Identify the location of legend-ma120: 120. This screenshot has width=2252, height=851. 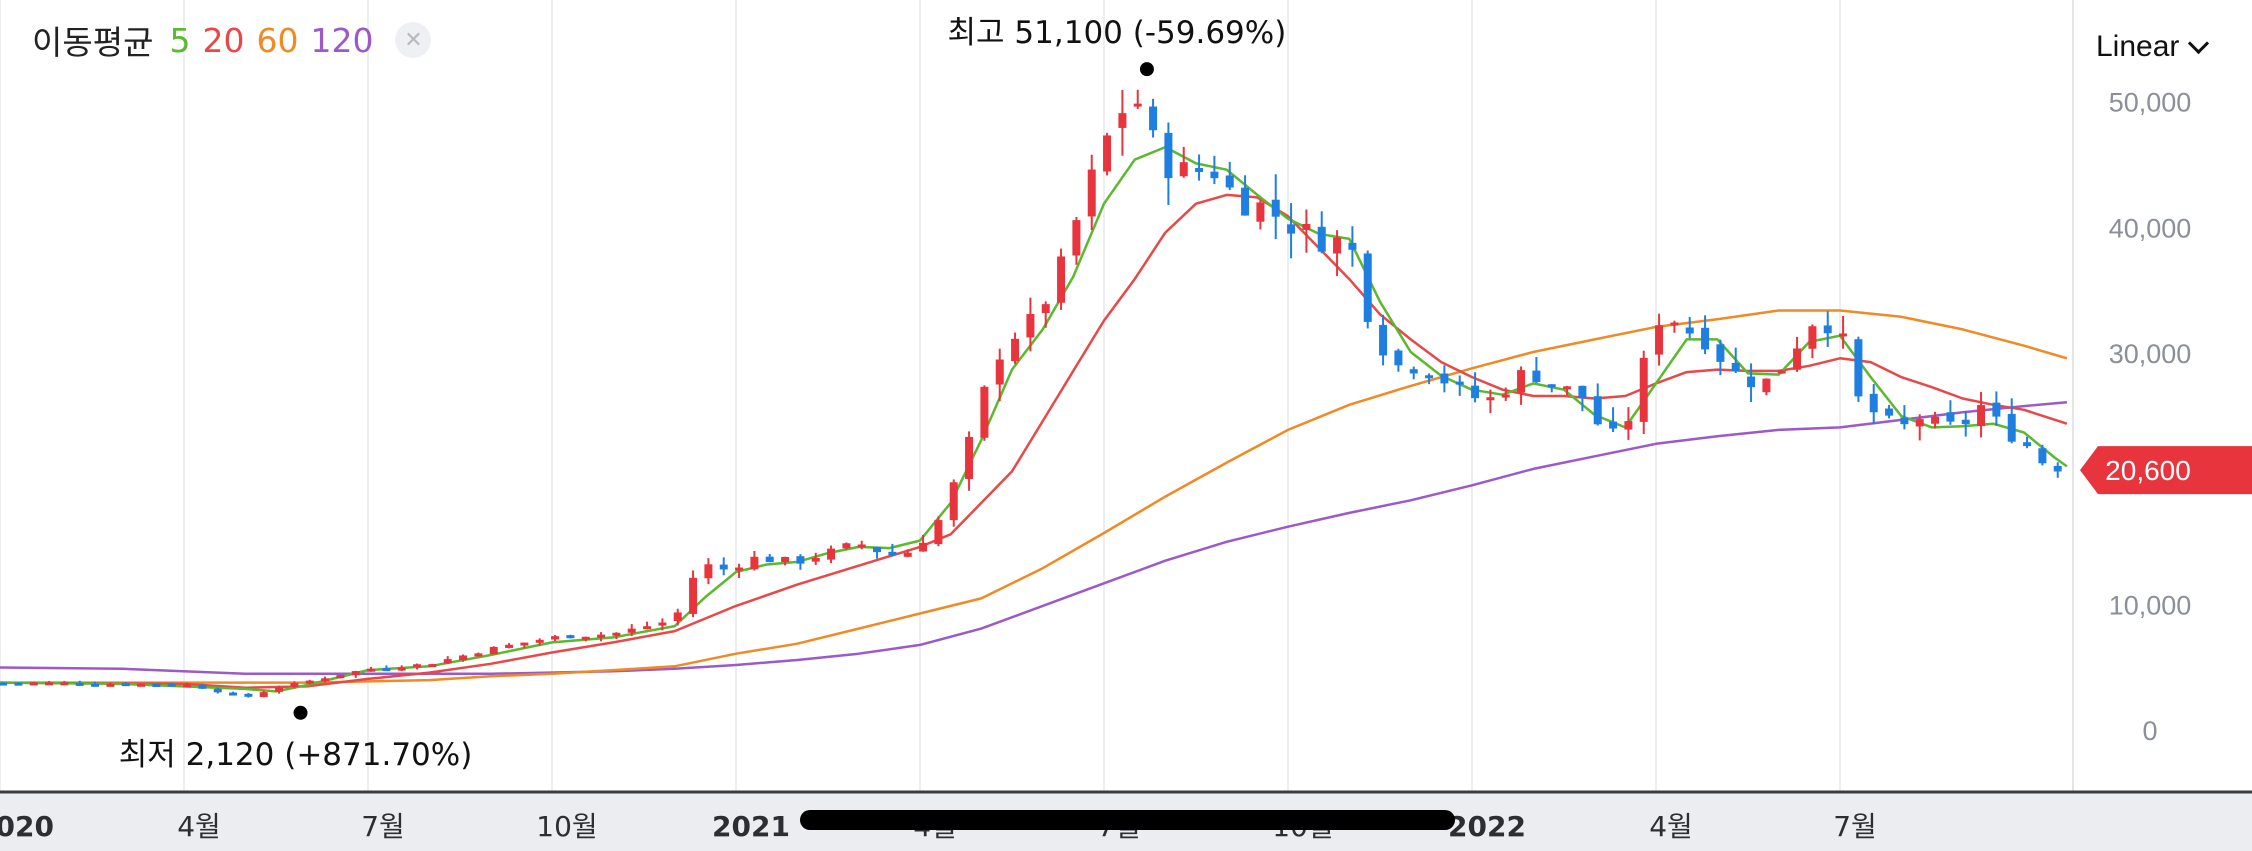
(342, 40).